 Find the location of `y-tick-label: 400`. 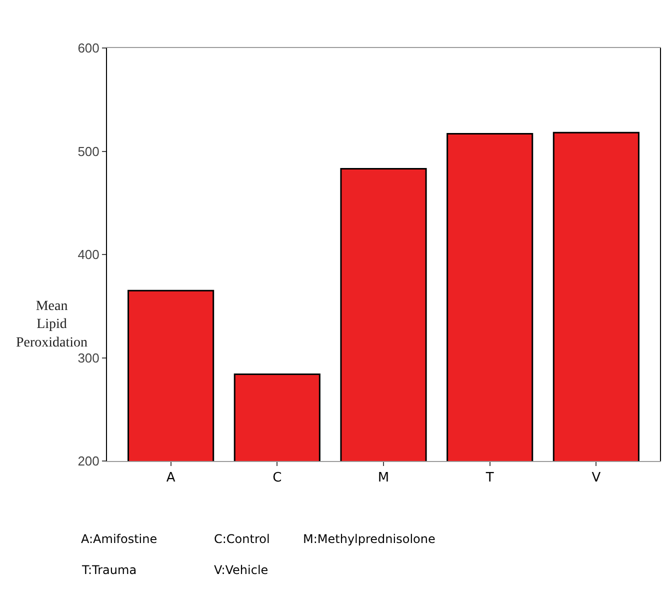

y-tick-label: 400 is located at coordinates (89, 254).